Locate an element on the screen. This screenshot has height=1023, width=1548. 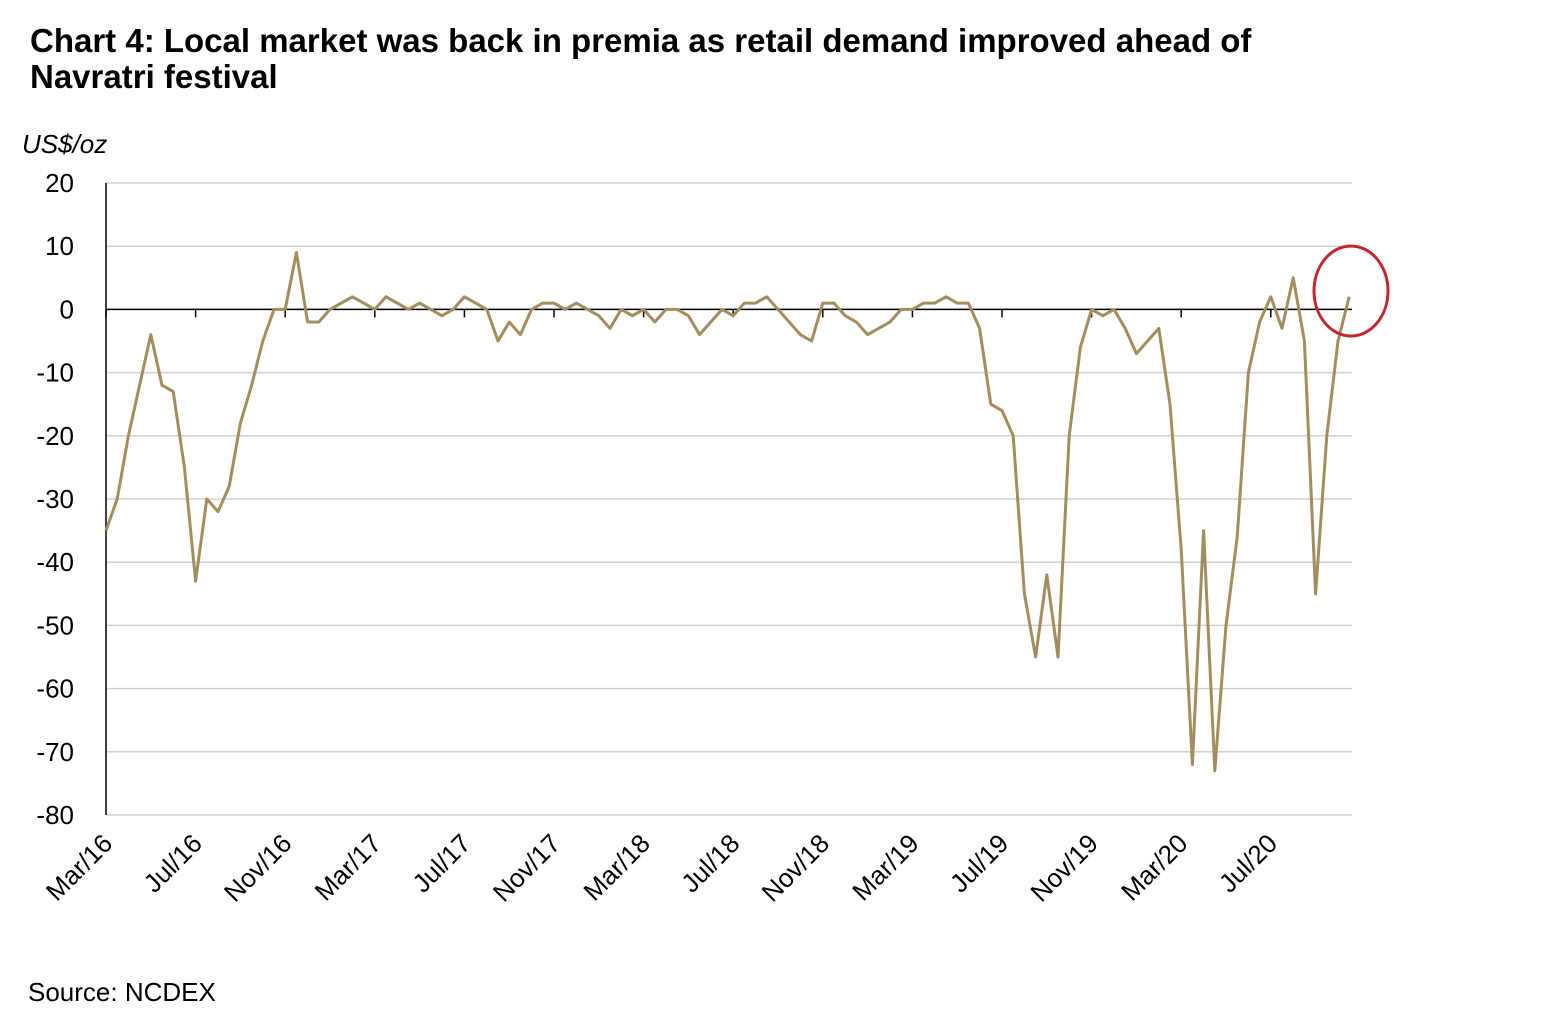
x-tick-label: Mar/17 is located at coordinates (348, 867).